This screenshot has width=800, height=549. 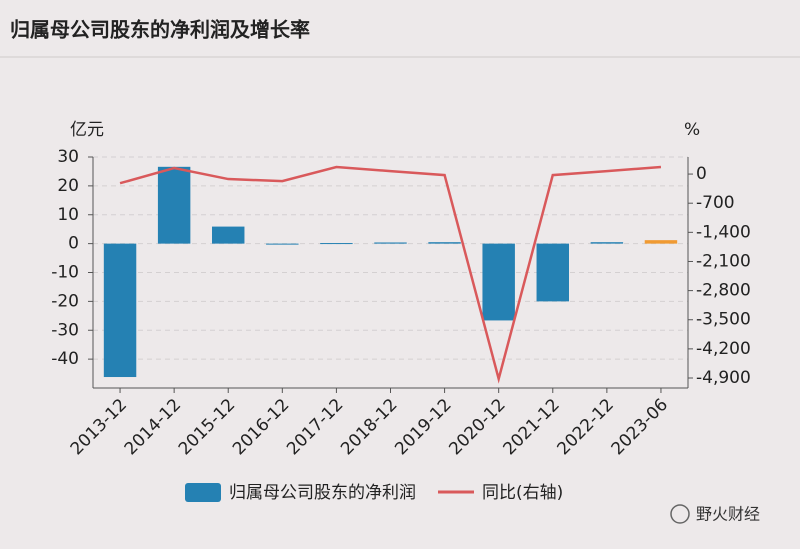 What do you see at coordinates (723, 291) in the screenshot?
I see `y2-tick-label: -2,800` at bounding box center [723, 291].